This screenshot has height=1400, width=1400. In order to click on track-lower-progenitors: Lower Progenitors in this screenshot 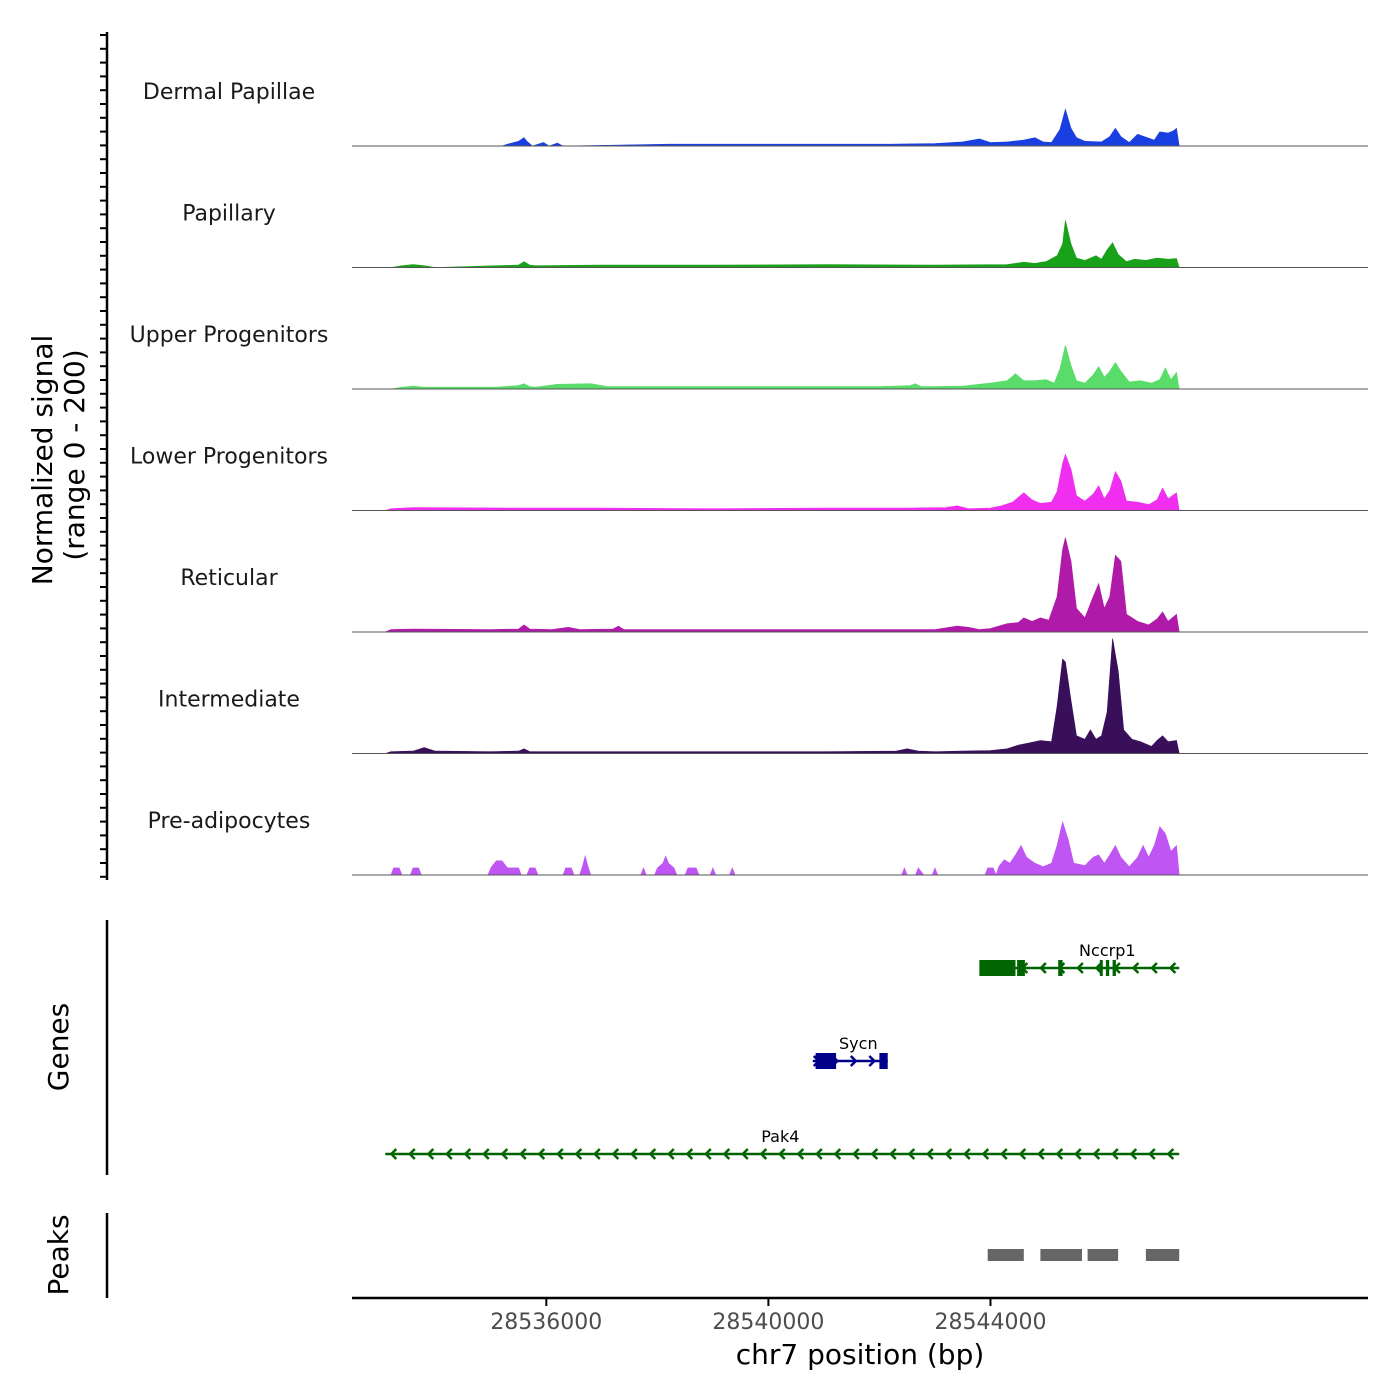, I will do `click(749, 478)`.